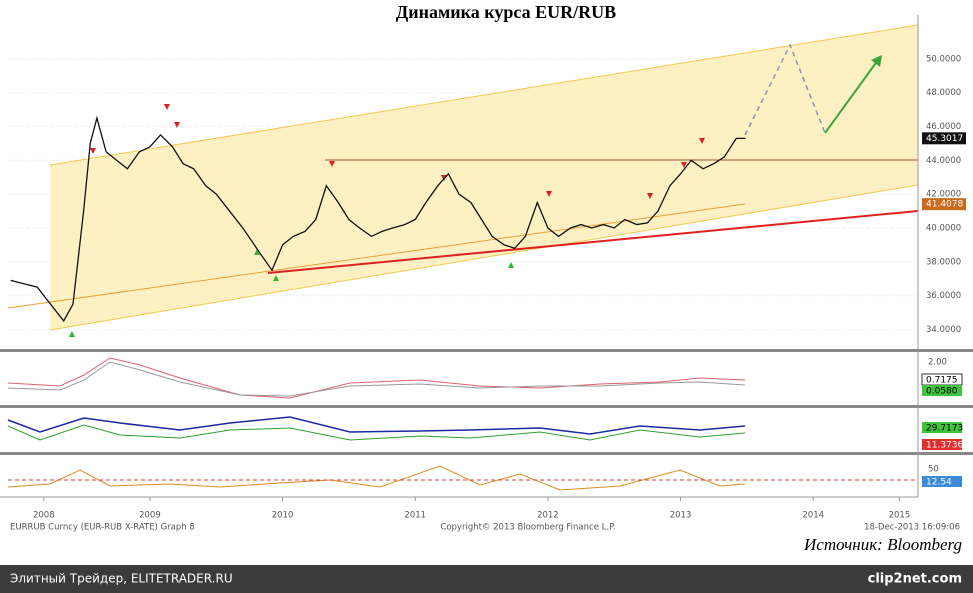  What do you see at coordinates (813, 516) in the screenshot?
I see `x-tick-label: 2014` at bounding box center [813, 516].